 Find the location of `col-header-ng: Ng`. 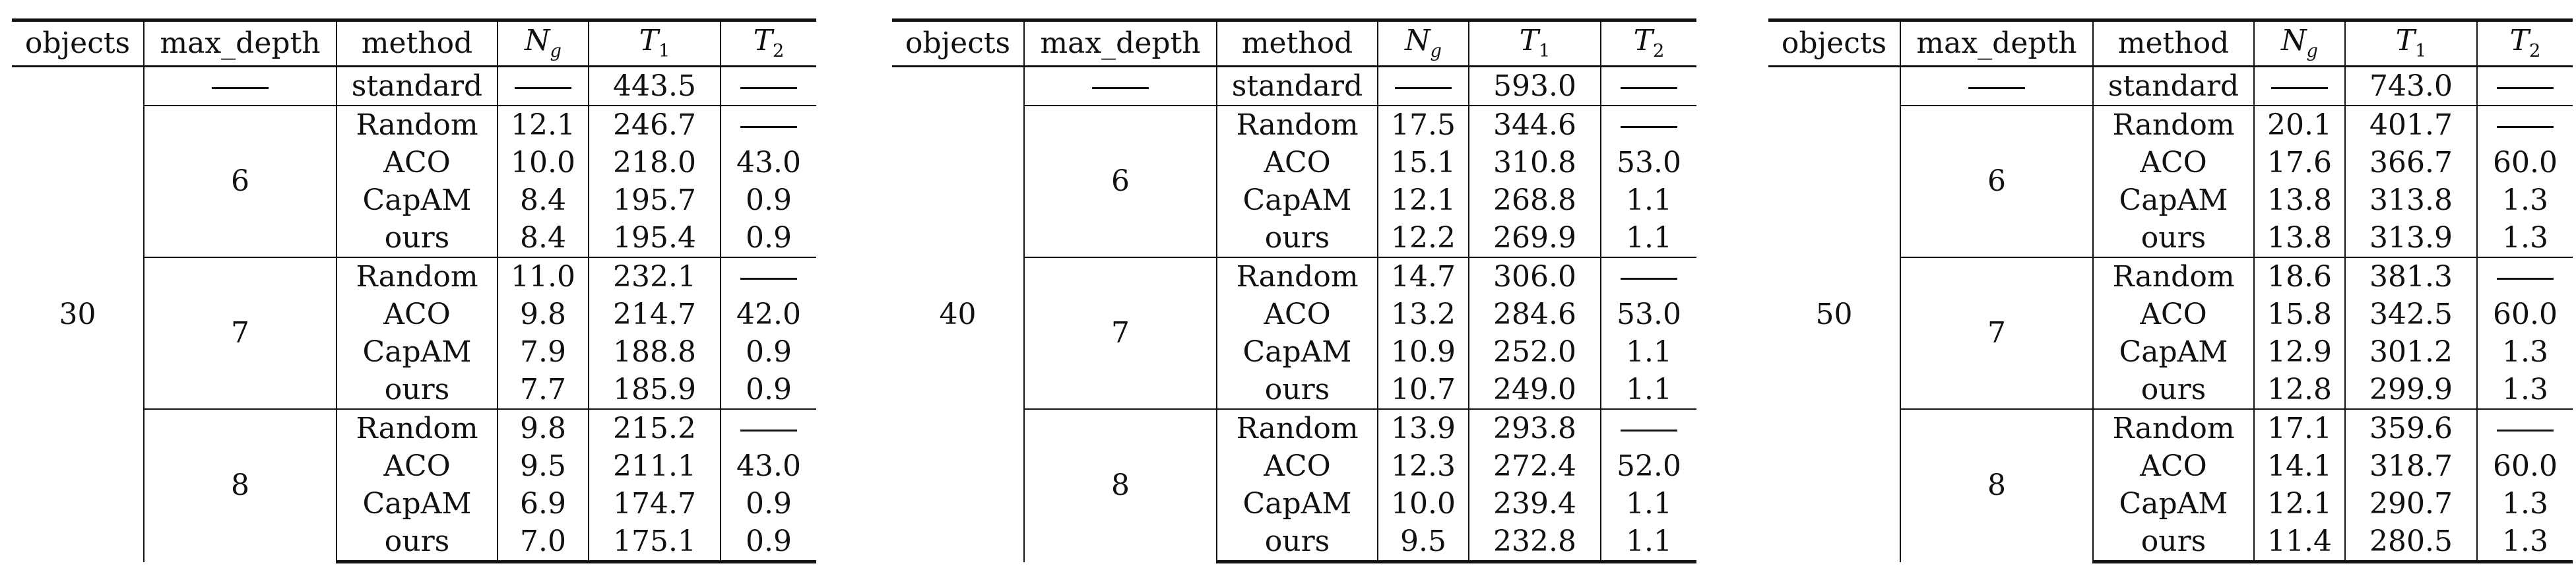

col-header-ng: Ng is located at coordinates (1424, 42).